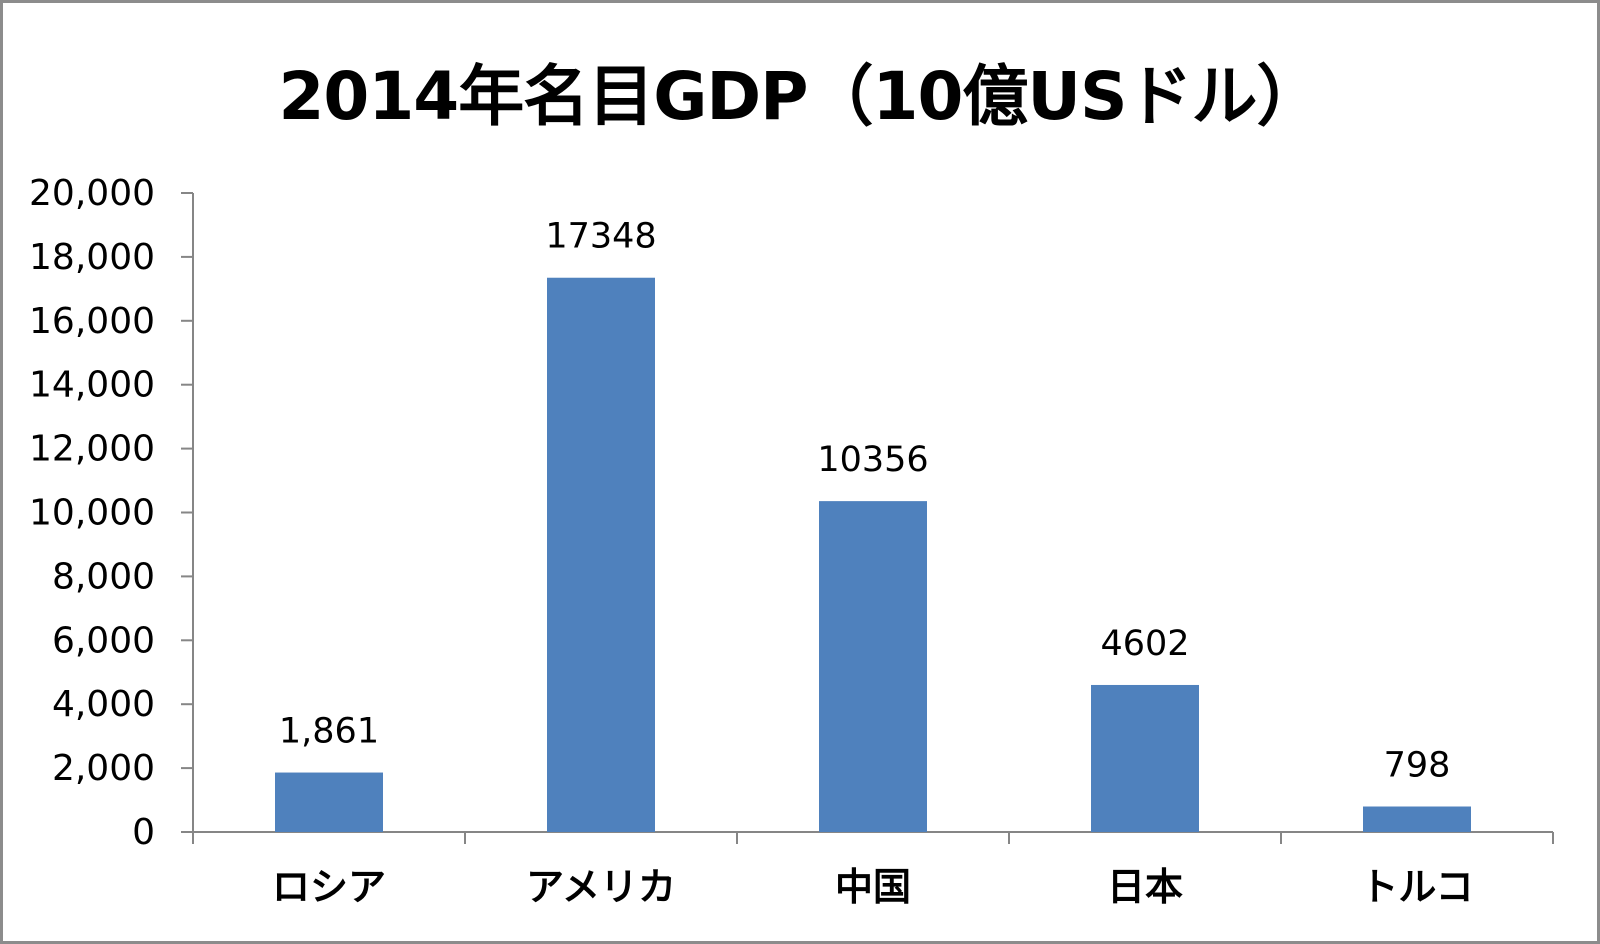 The width and height of the screenshot is (1600, 944). I want to click on x-category-label: アメリカ, so click(601, 887).